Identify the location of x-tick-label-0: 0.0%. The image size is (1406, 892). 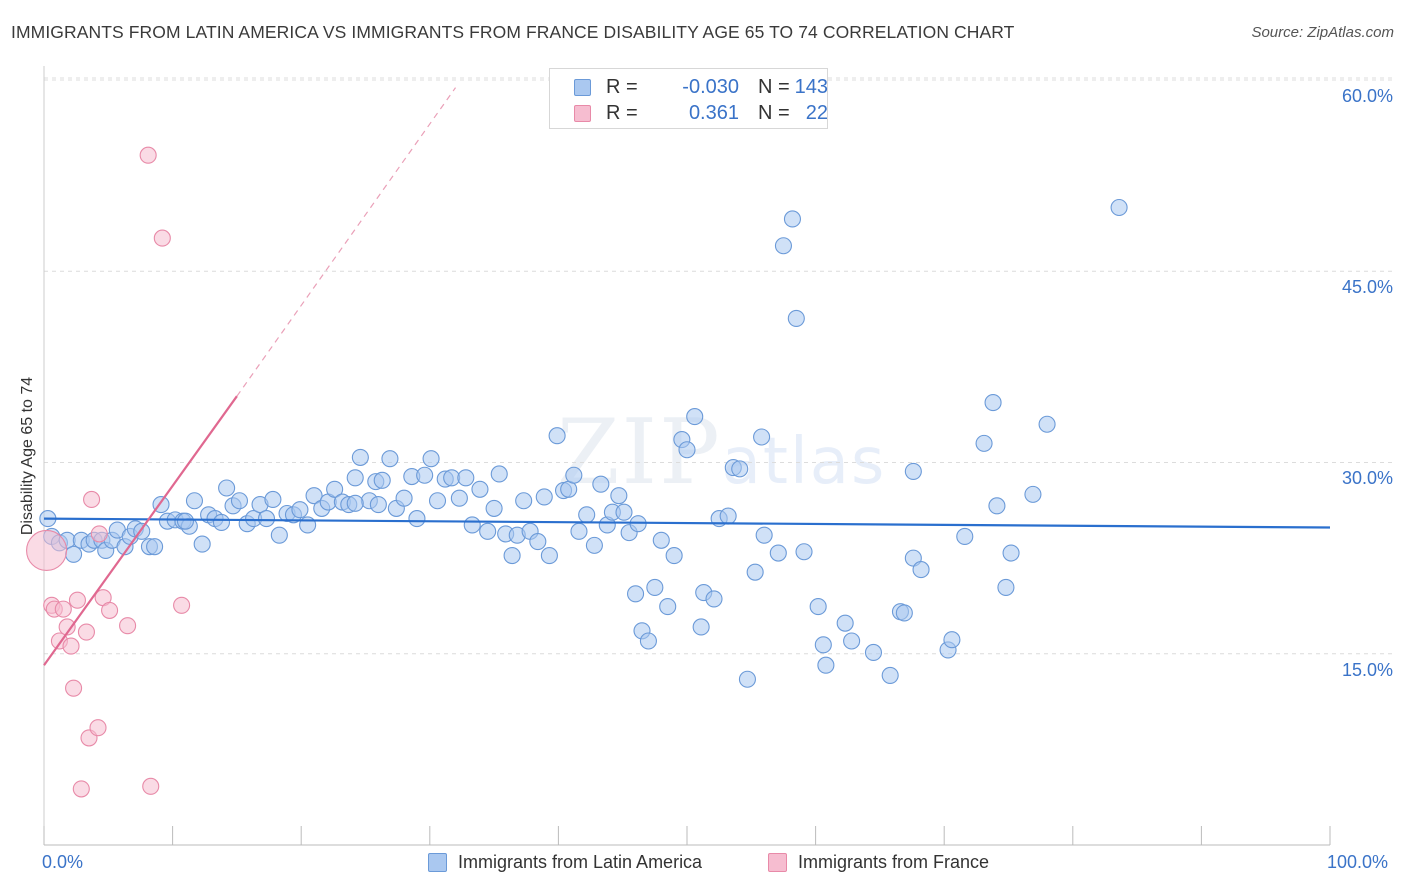
(63, 862).